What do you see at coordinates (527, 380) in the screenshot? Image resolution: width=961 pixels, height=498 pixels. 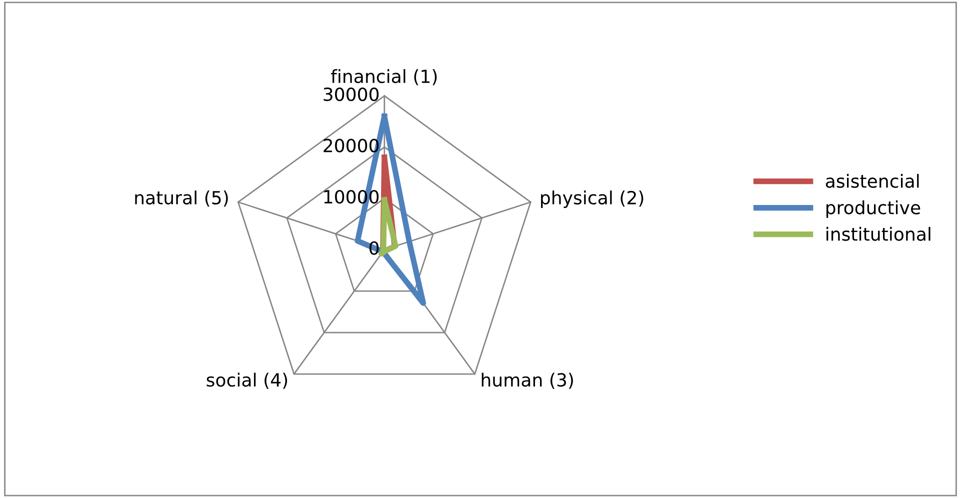 I see `spoke-label: human (3)` at bounding box center [527, 380].